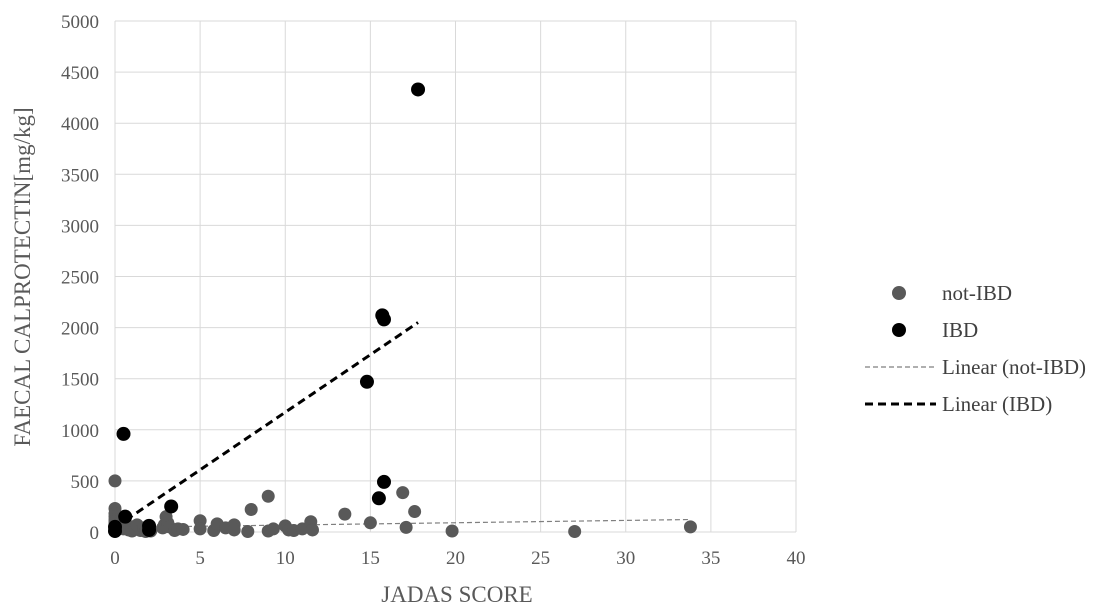 The image size is (1109, 608). What do you see at coordinates (266, 425) in the screenshot?
I see `ibd-trendline` at bounding box center [266, 425].